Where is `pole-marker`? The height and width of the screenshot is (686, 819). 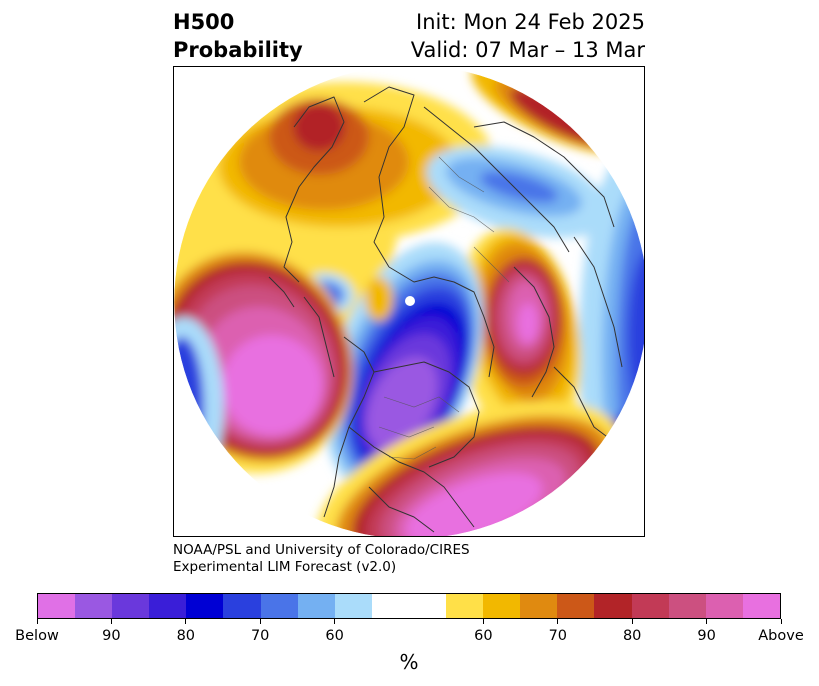
pole-marker is located at coordinates (410, 301).